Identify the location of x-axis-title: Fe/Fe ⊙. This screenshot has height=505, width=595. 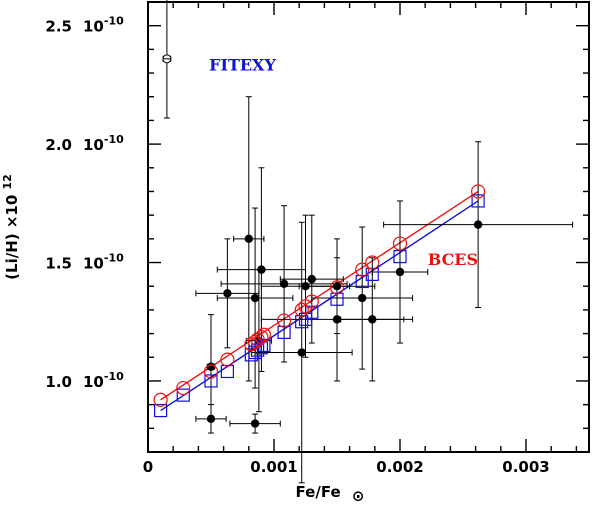
(330, 494).